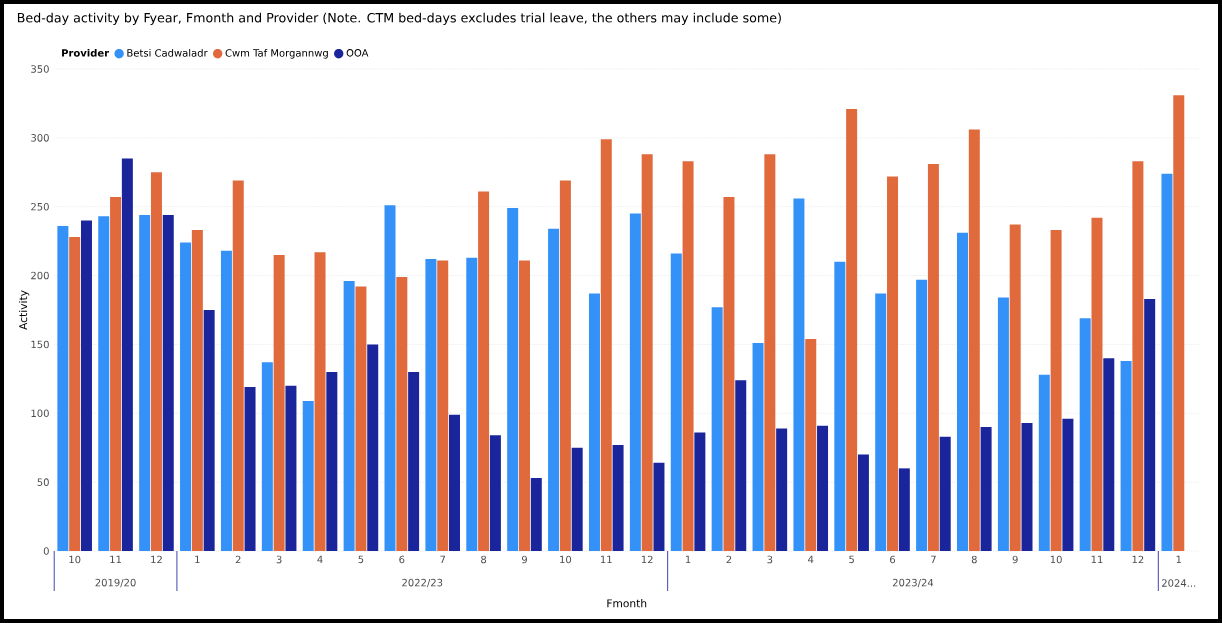  I want to click on x-tick-label: 8, so click(974, 559).